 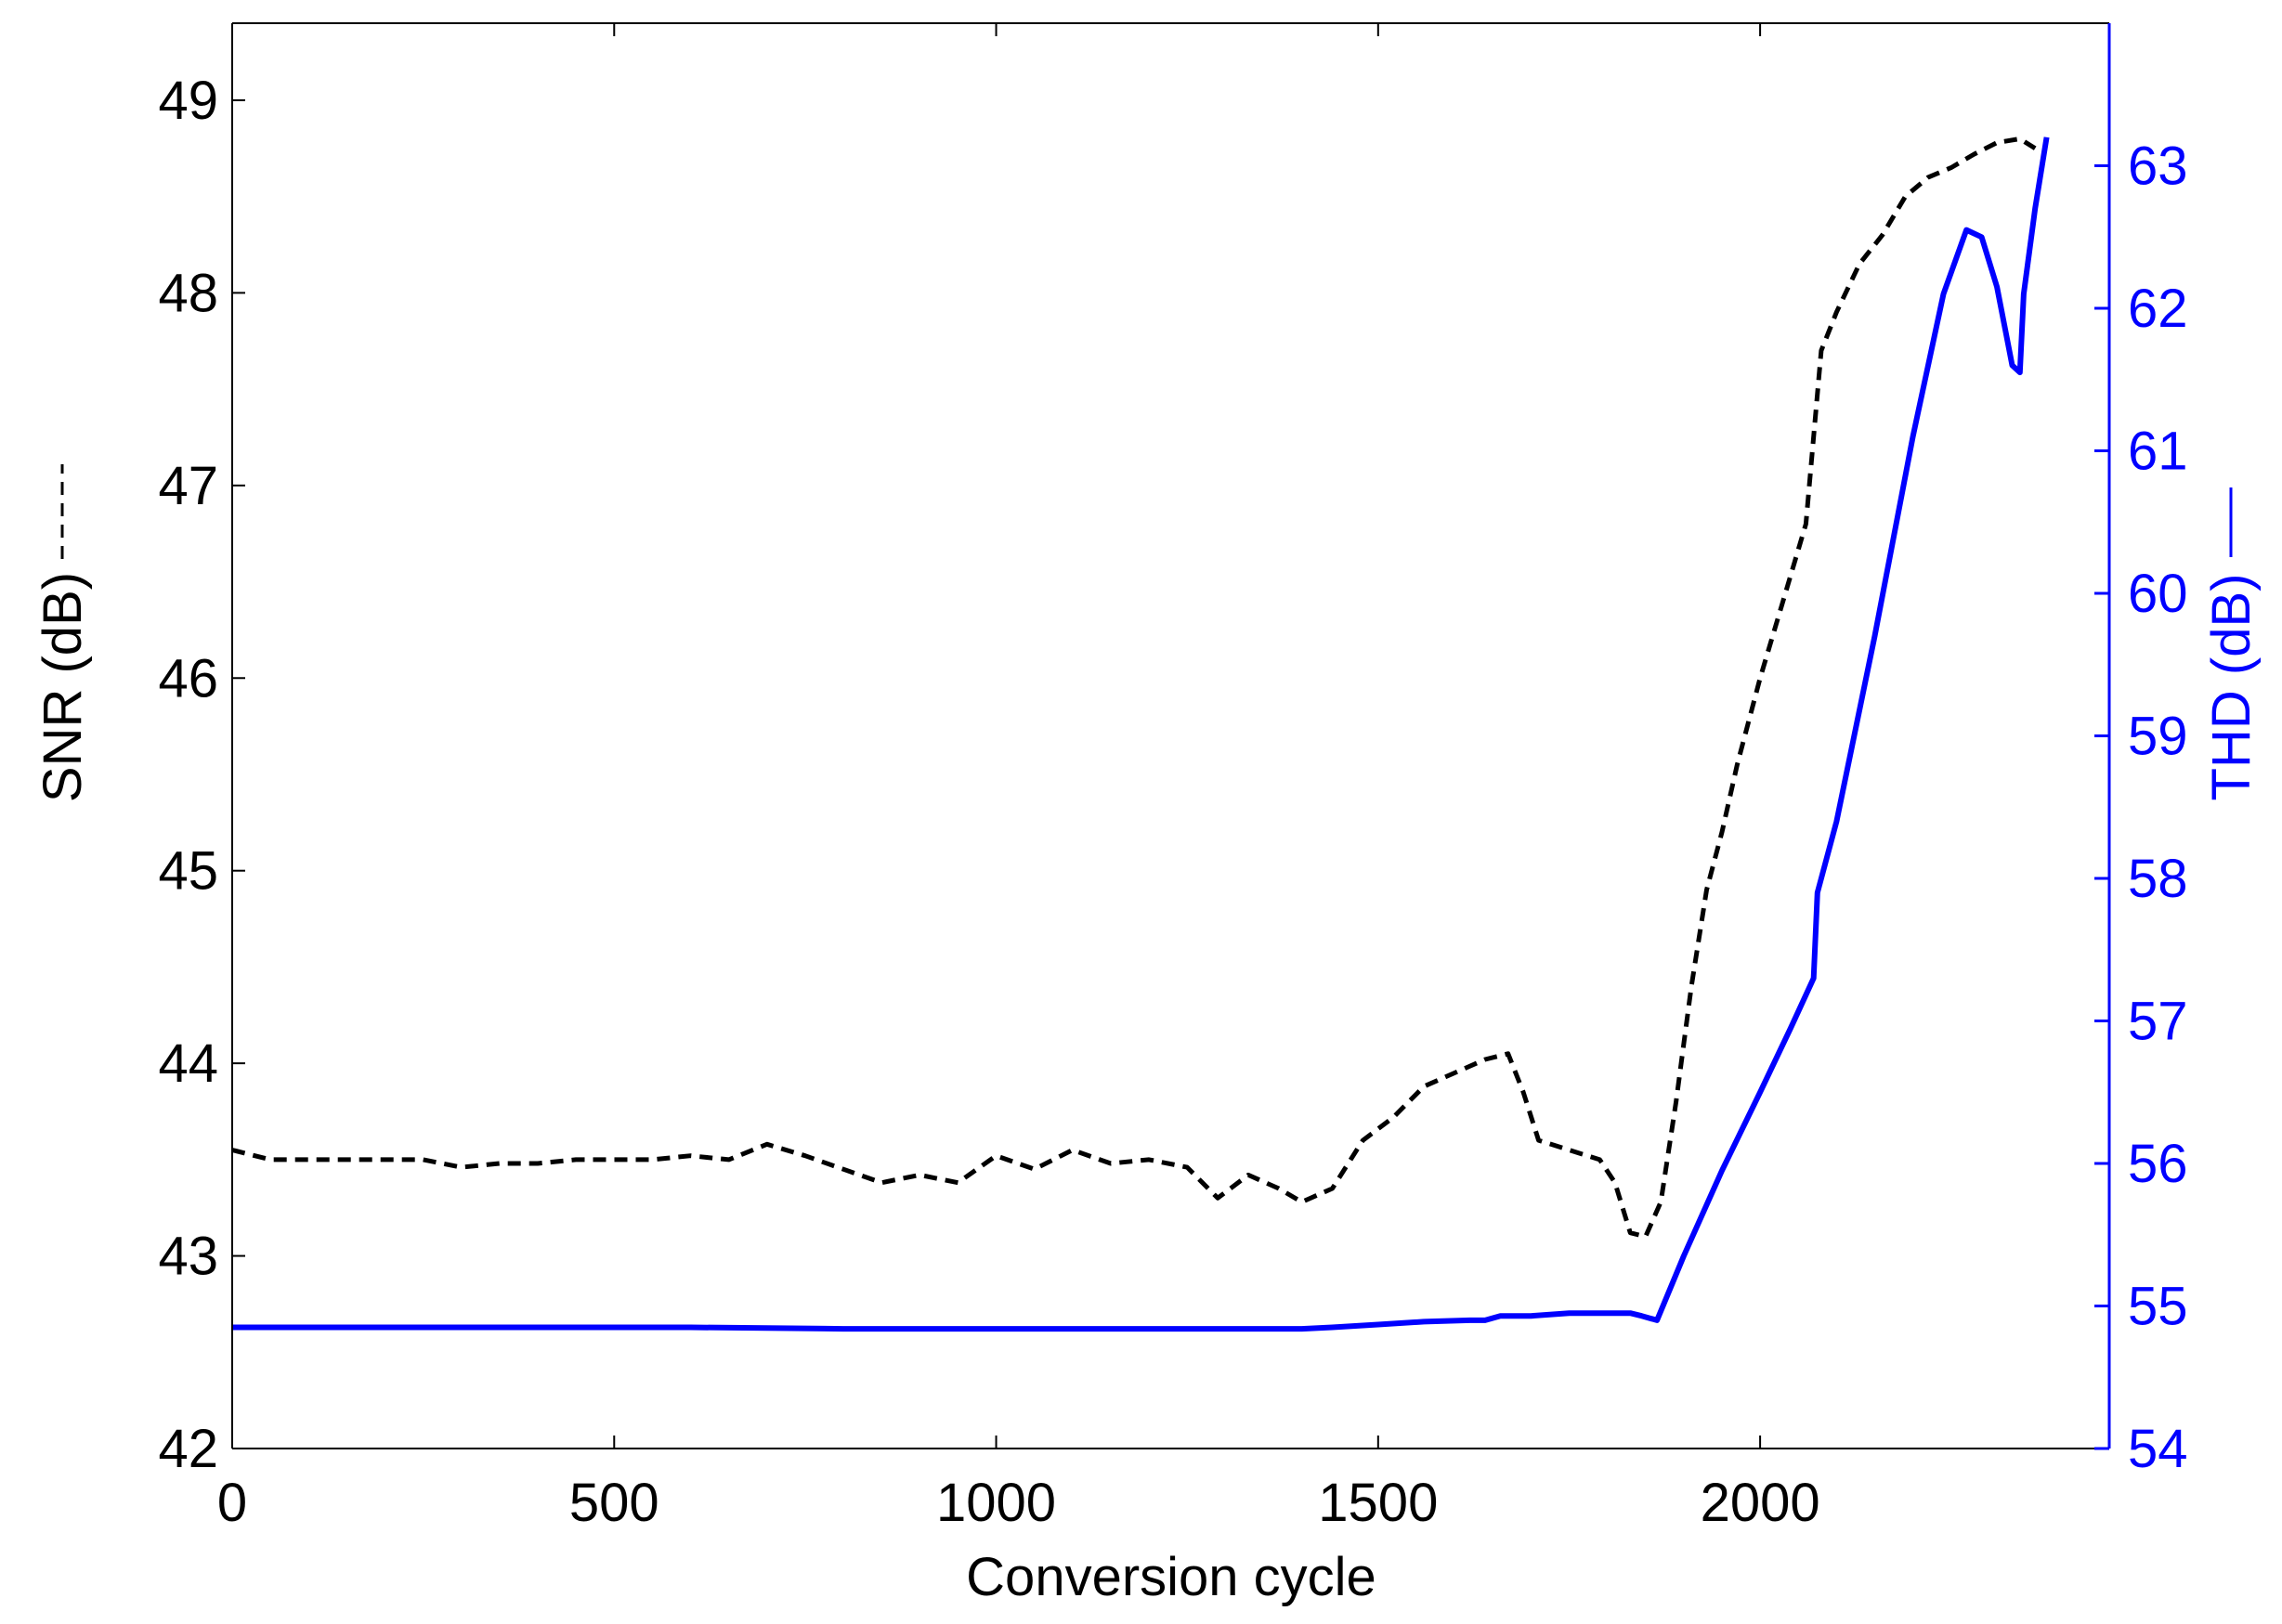 I want to click on right-axis-title-group: THD (dB), so click(x=2231, y=643).